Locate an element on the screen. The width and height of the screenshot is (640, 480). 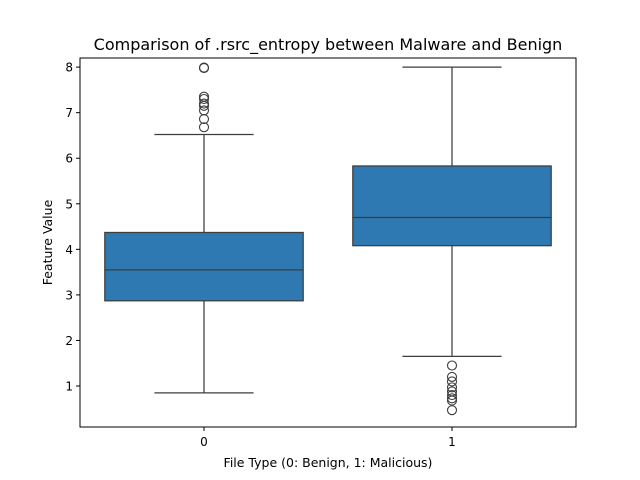
y-axis-label: Feature Value is located at coordinates (47, 242).